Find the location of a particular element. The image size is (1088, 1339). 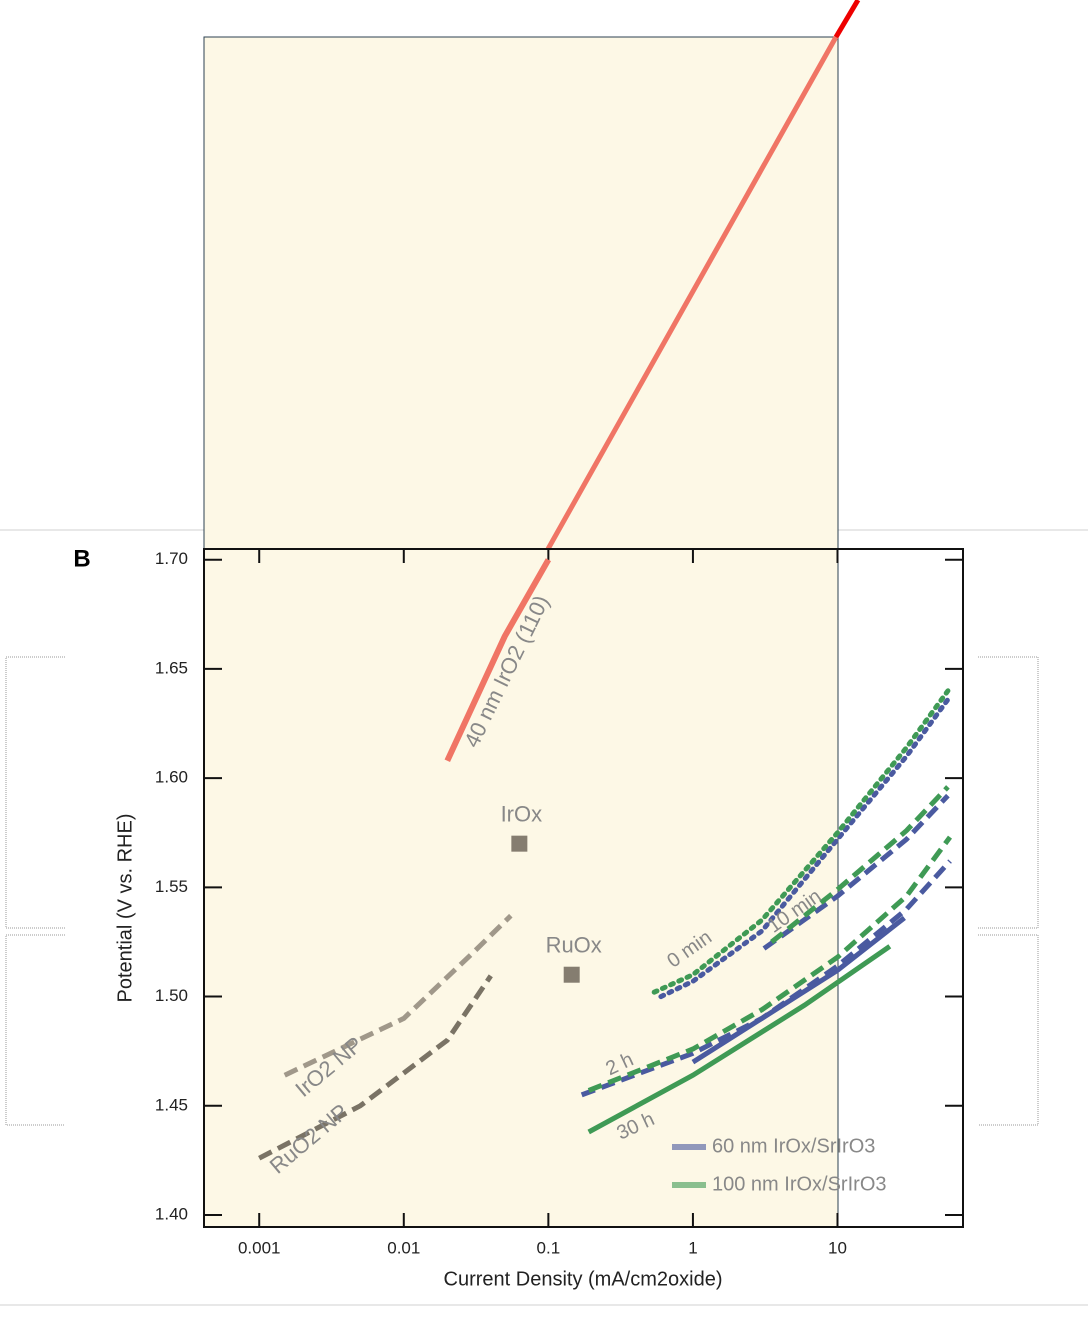

x-tick-label: 0.1 is located at coordinates (549, 1247).